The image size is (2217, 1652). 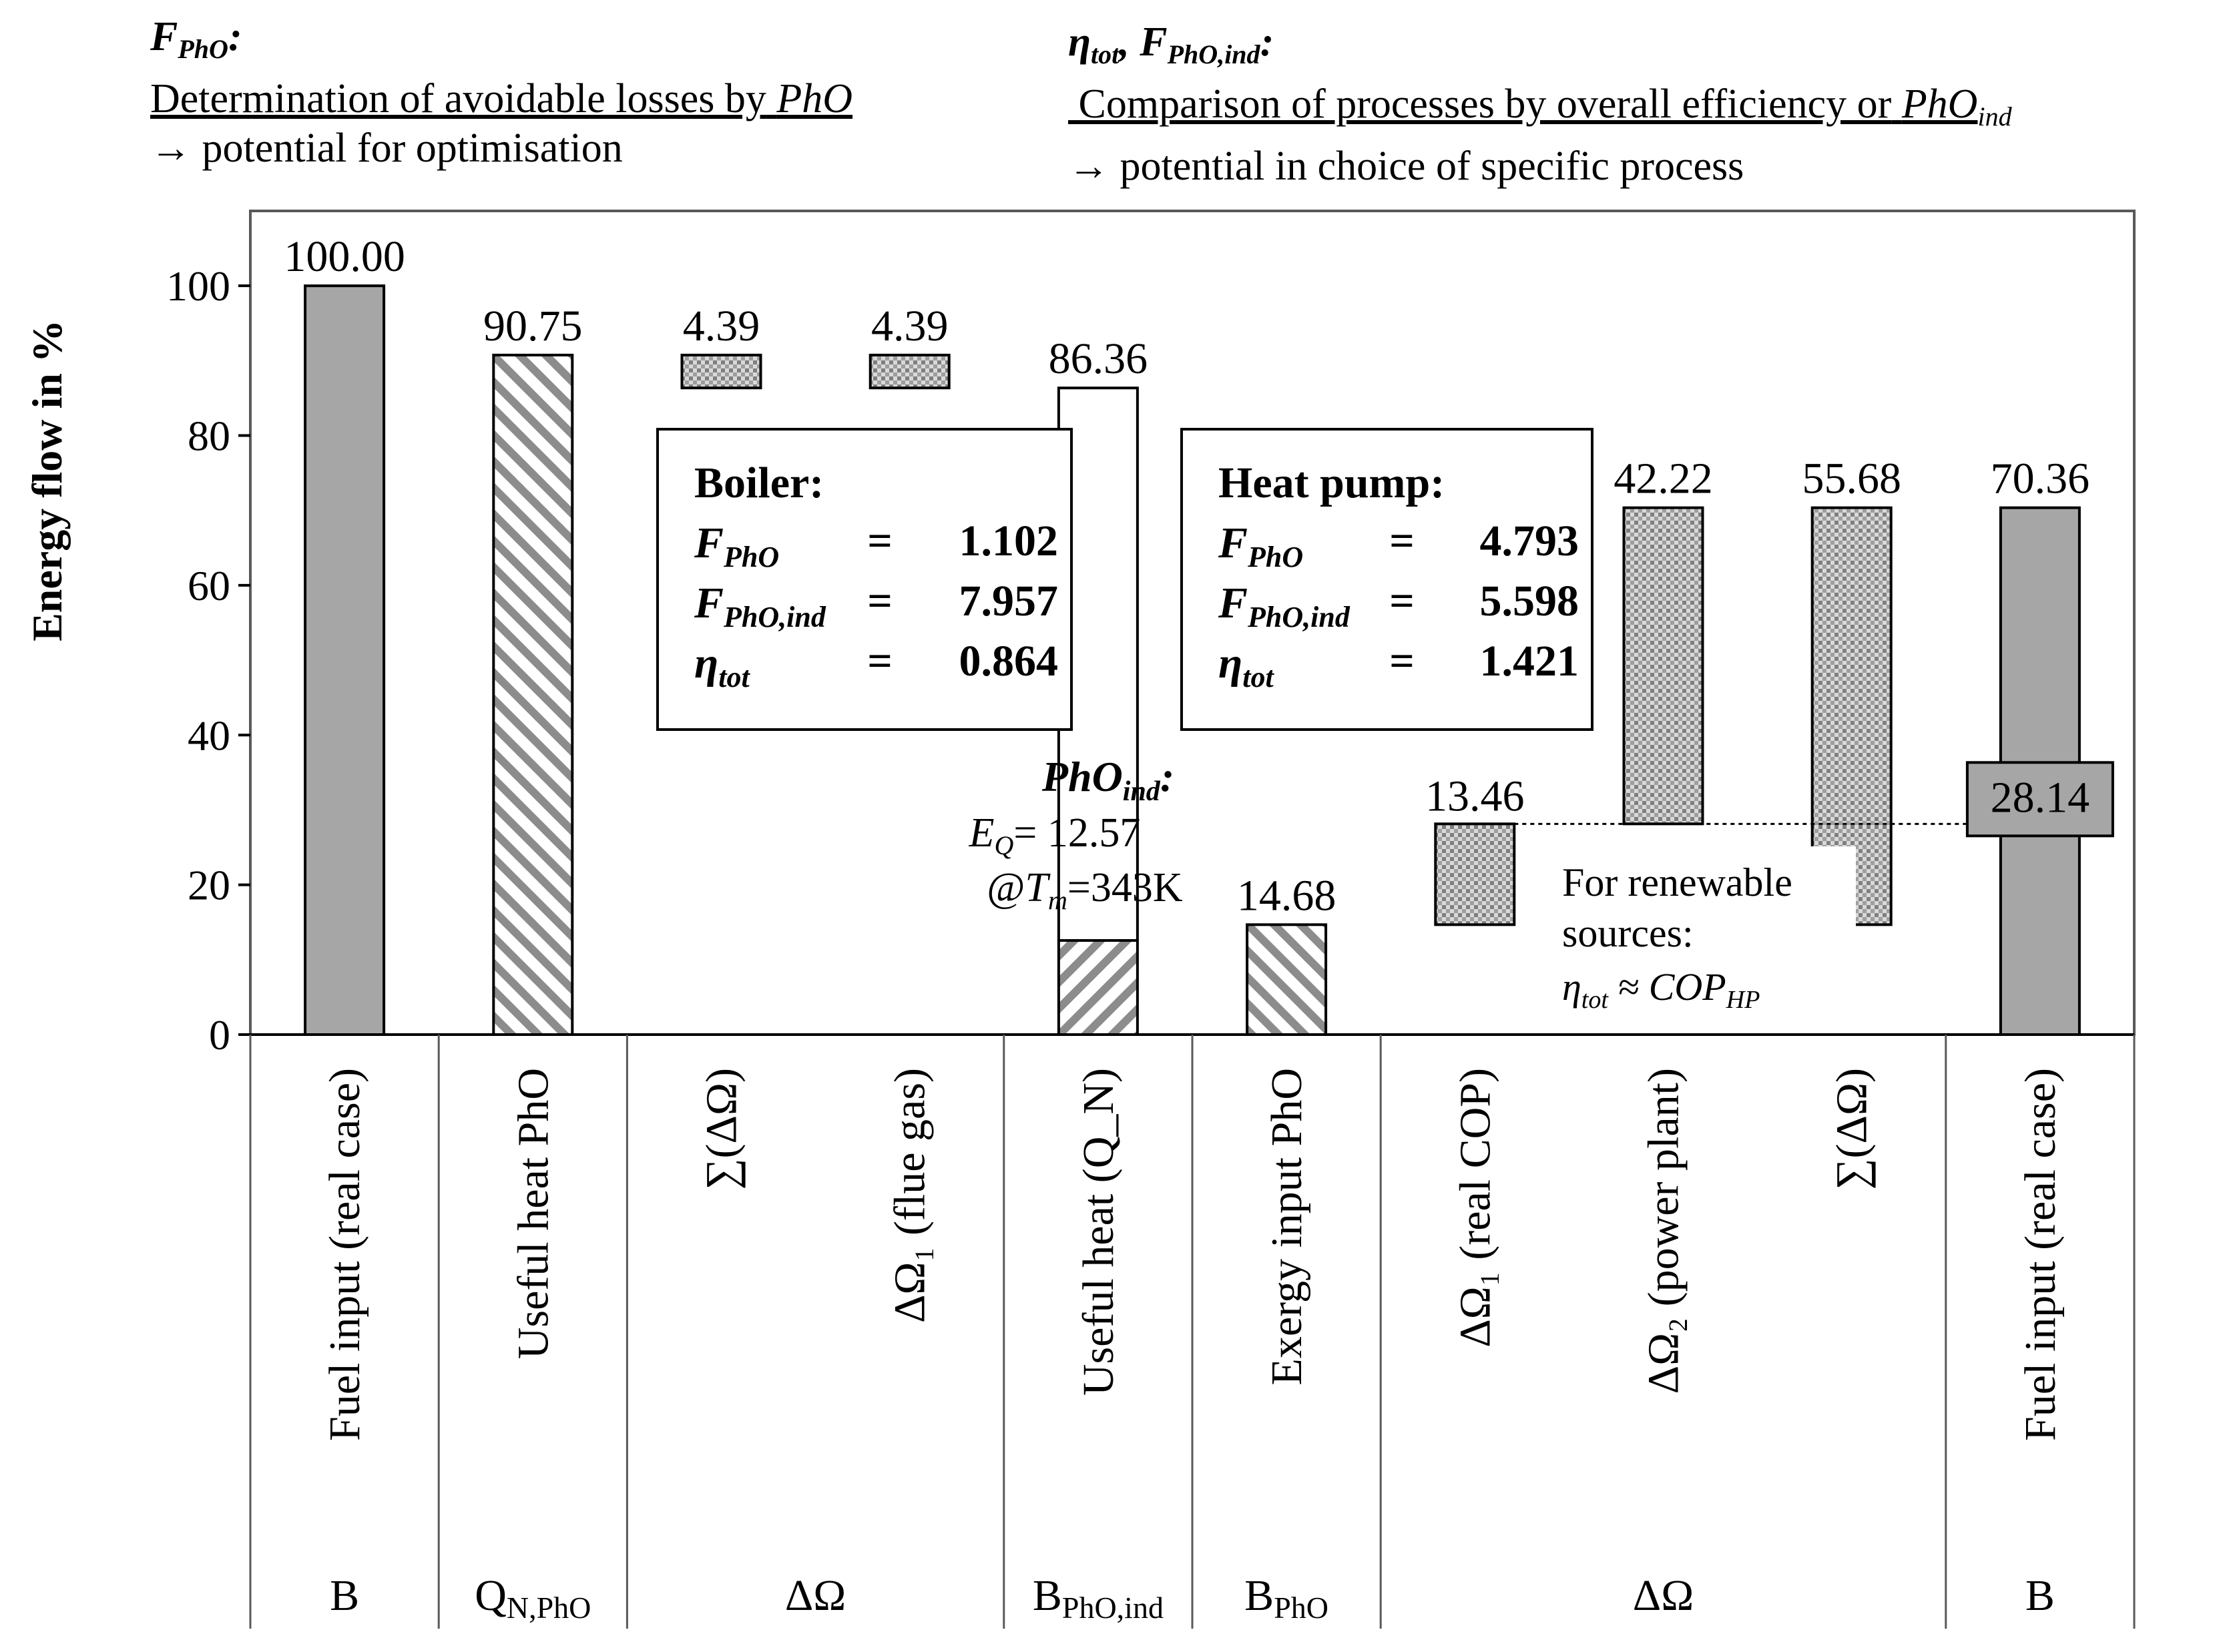 I want to click on heat-pump-eq2: =, so click(x=1402, y=601).